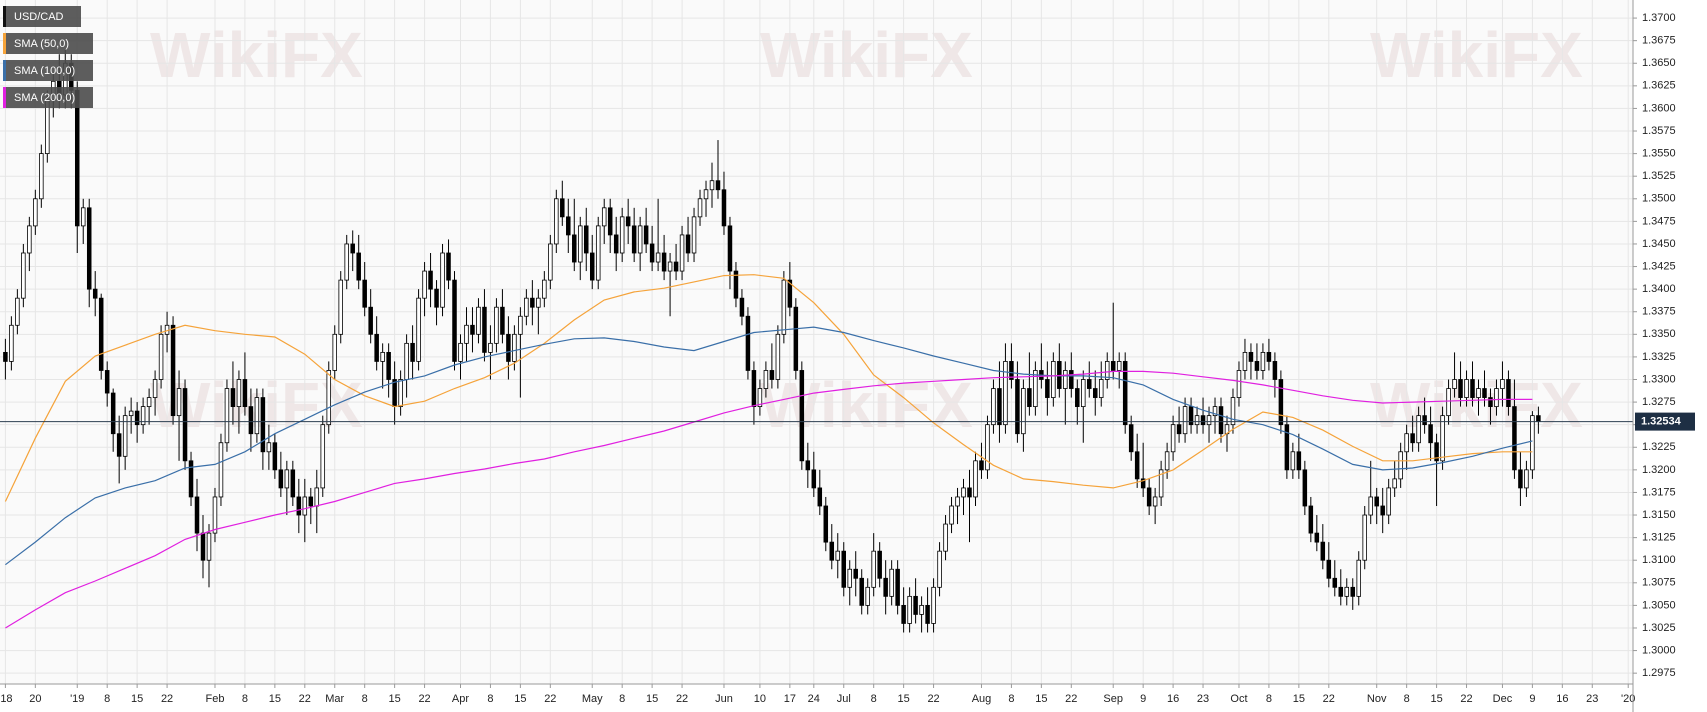  I want to click on y-tick-label: 1.3600, so click(1659, 108).